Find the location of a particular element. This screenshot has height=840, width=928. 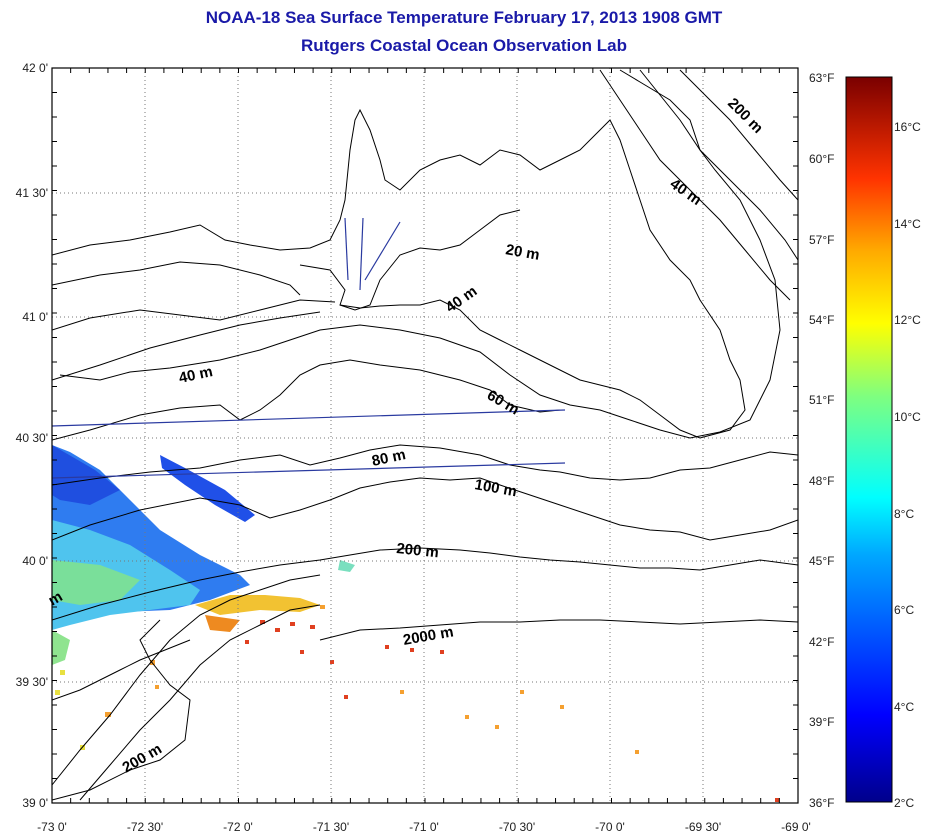

lon-label: -70 0' is located at coordinates (610, 827).